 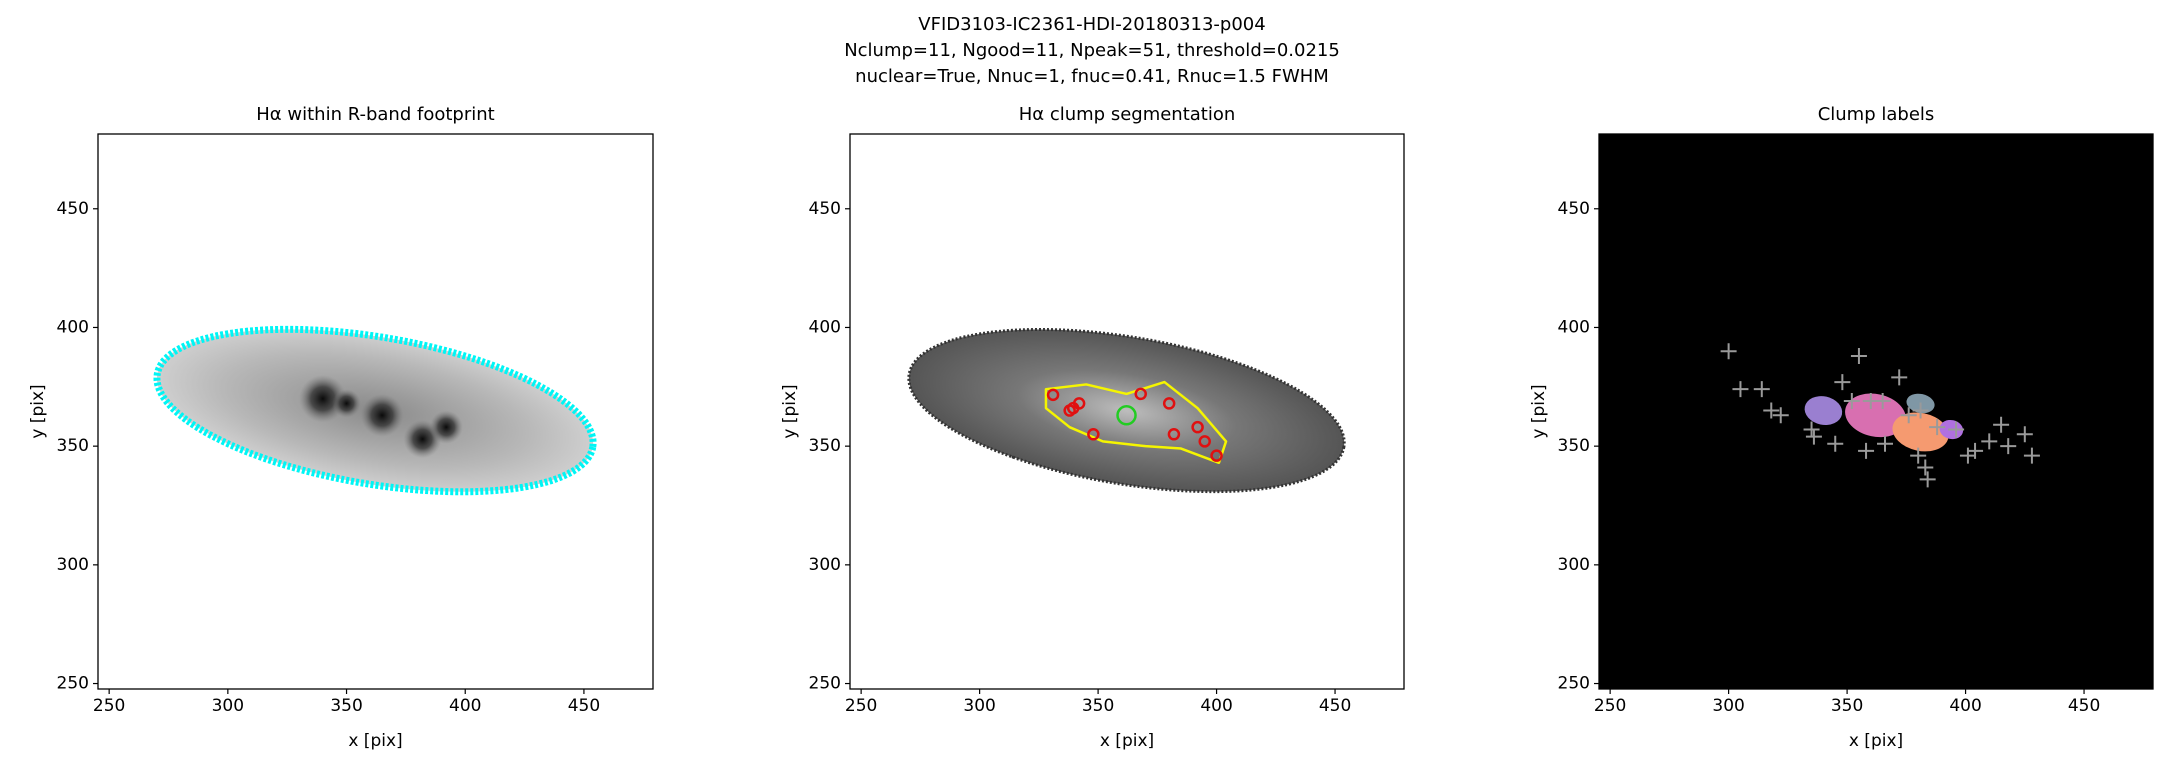 What do you see at coordinates (375, 114) in the screenshot?
I see `axes-title: Hα within R-band footprint` at bounding box center [375, 114].